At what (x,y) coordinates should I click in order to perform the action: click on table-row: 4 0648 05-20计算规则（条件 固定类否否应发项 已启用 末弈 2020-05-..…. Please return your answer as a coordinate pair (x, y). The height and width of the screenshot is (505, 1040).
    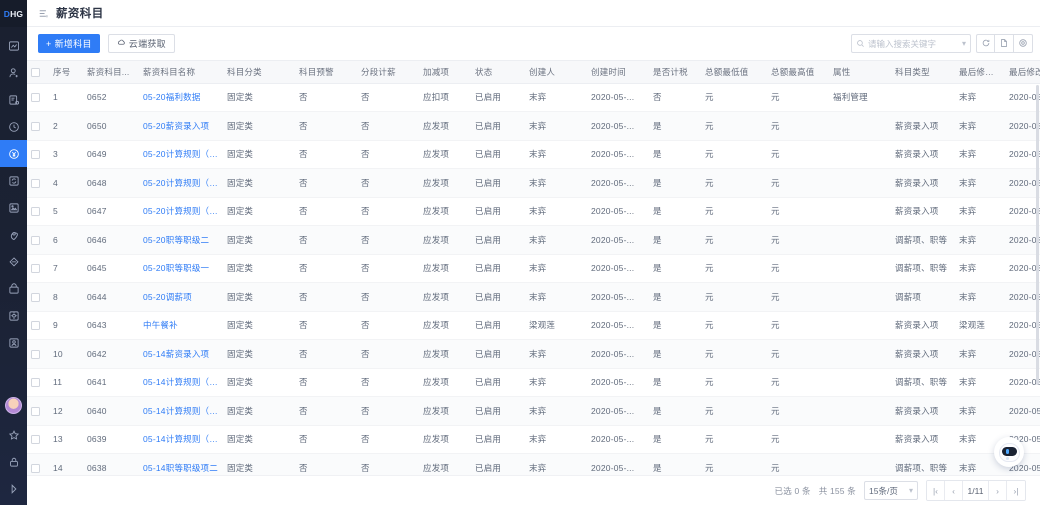
    Looking at the image, I should click on (533, 183).